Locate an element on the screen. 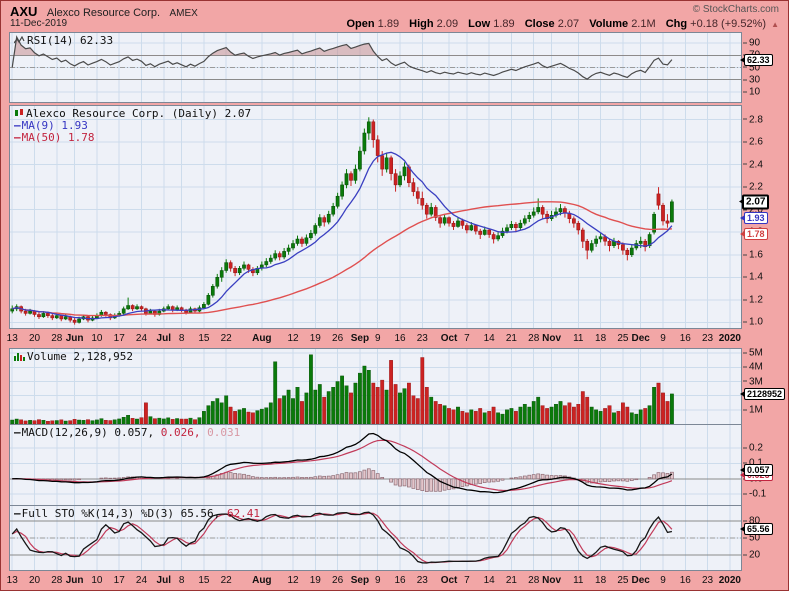  volume-callout: 2128952 is located at coordinates (762, 393).